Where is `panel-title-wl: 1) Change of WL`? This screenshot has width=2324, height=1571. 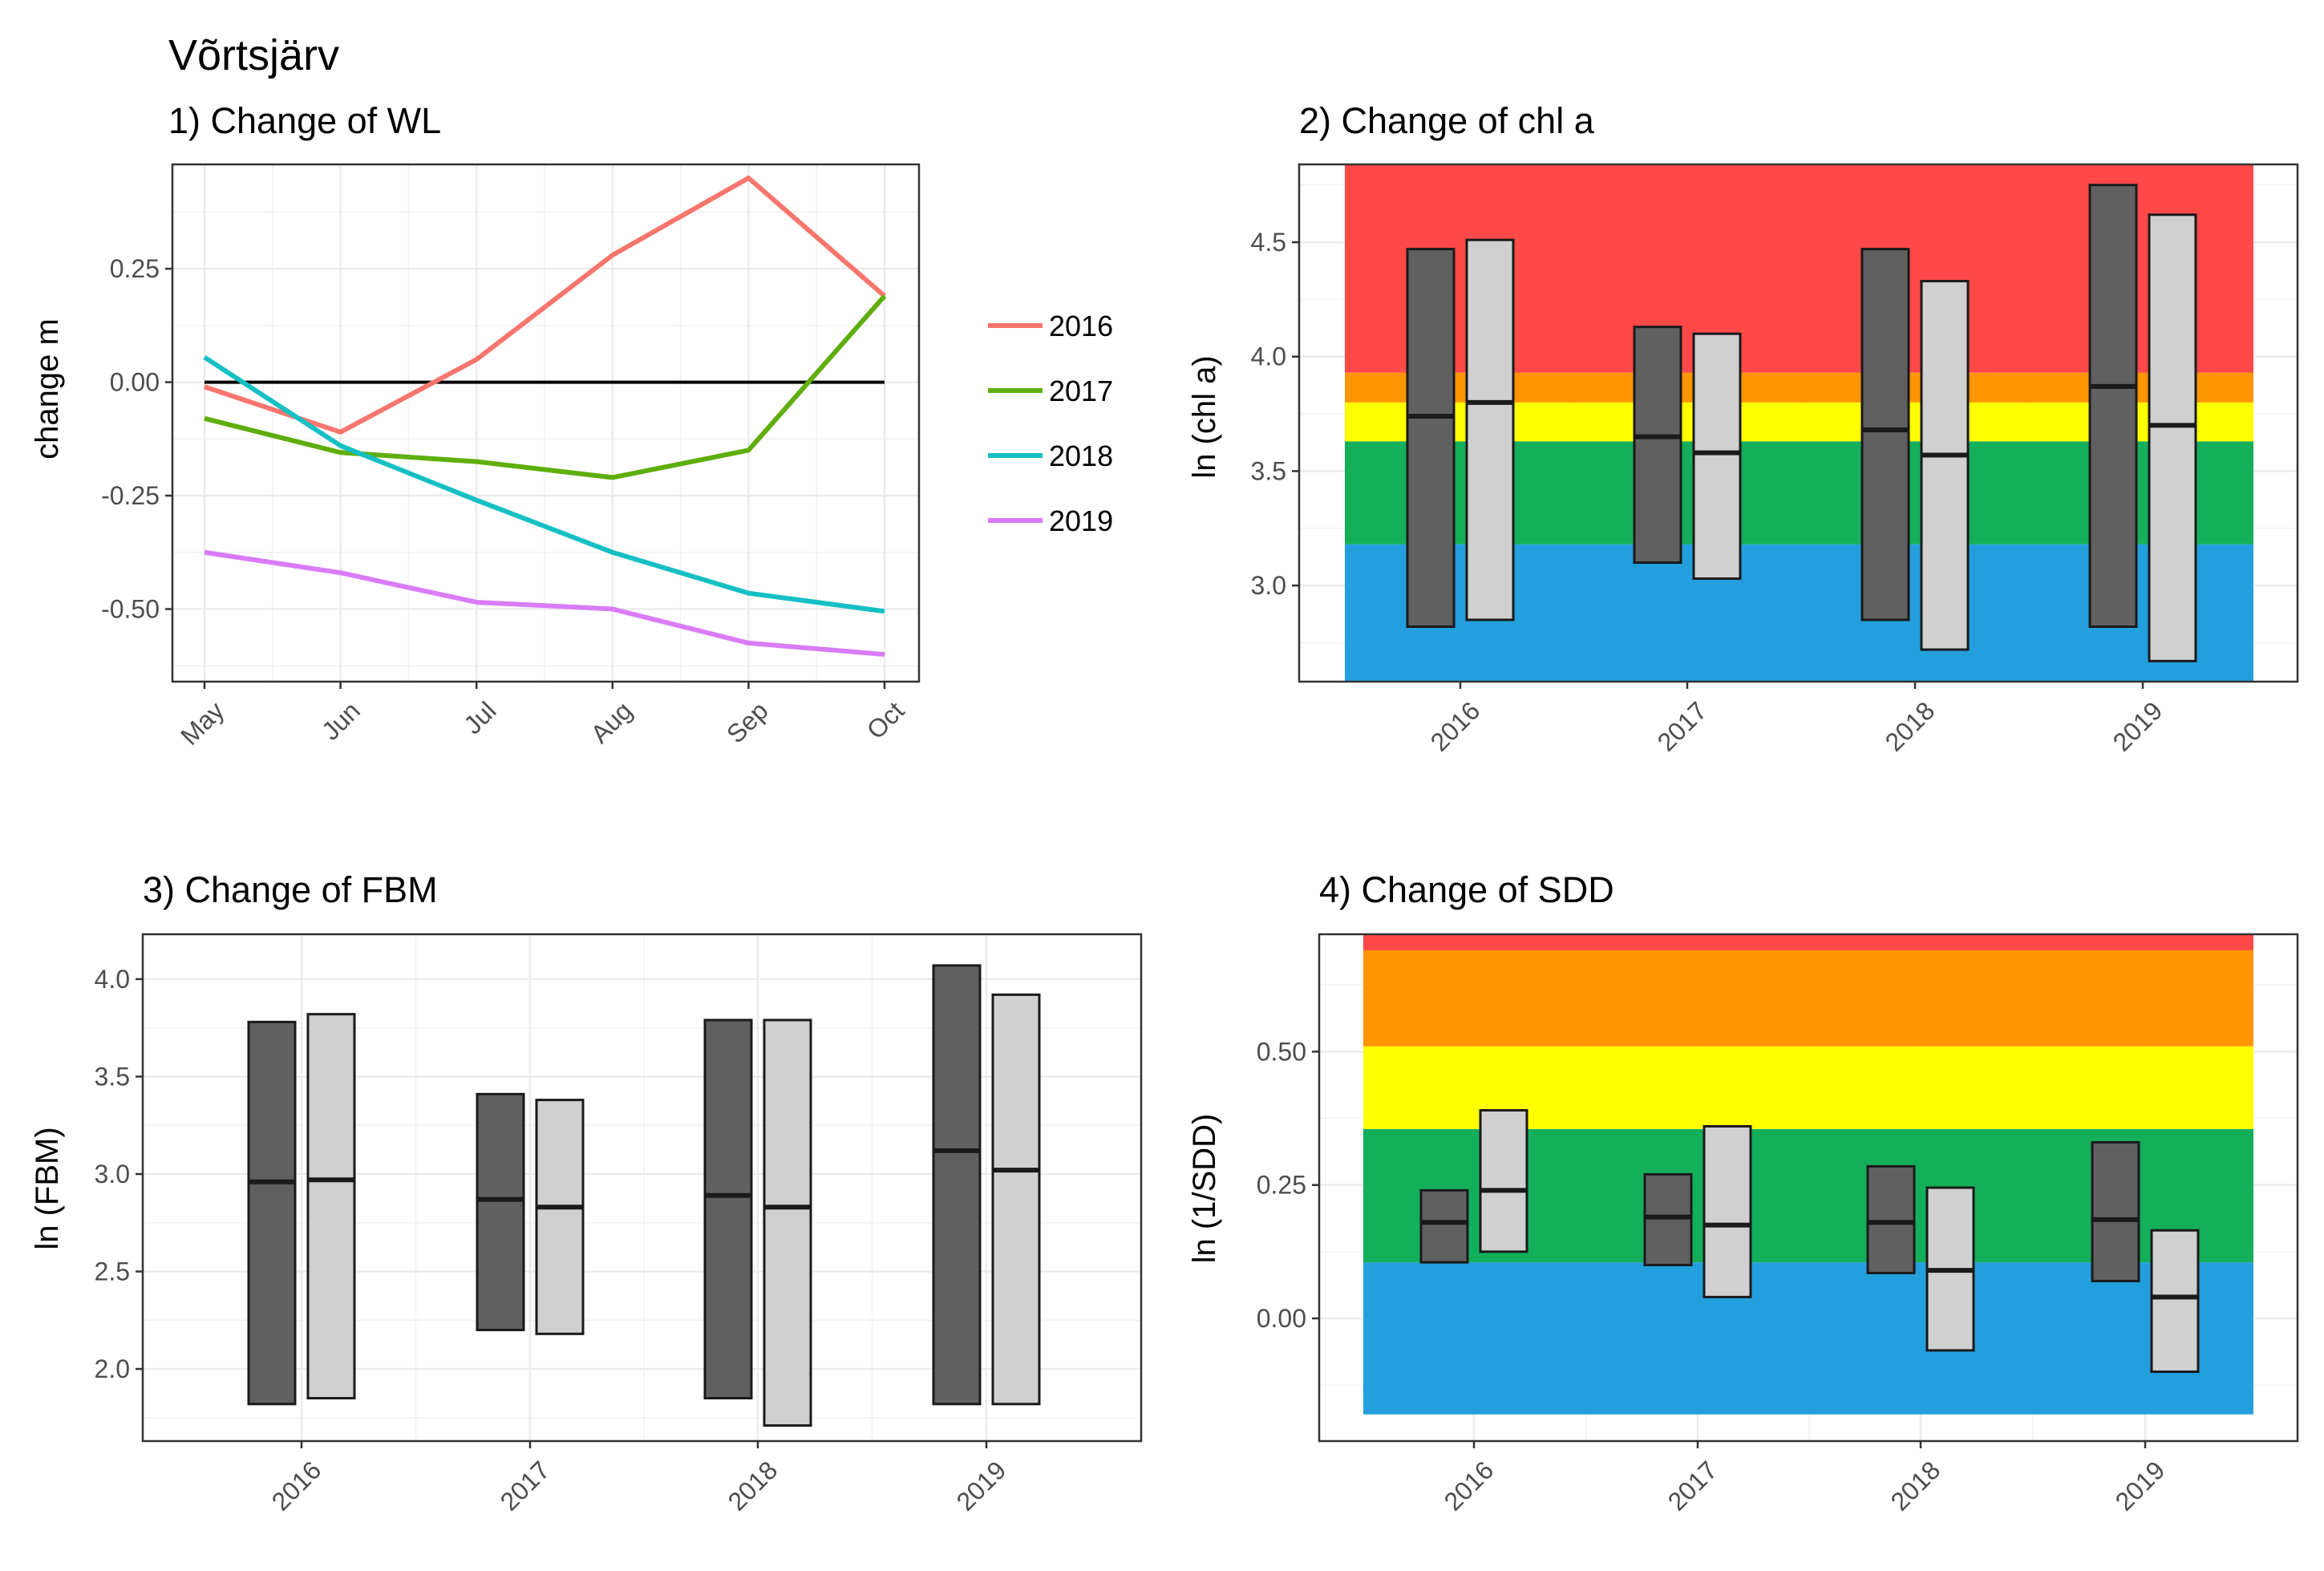
panel-title-wl: 1) Change of WL is located at coordinates (304, 121).